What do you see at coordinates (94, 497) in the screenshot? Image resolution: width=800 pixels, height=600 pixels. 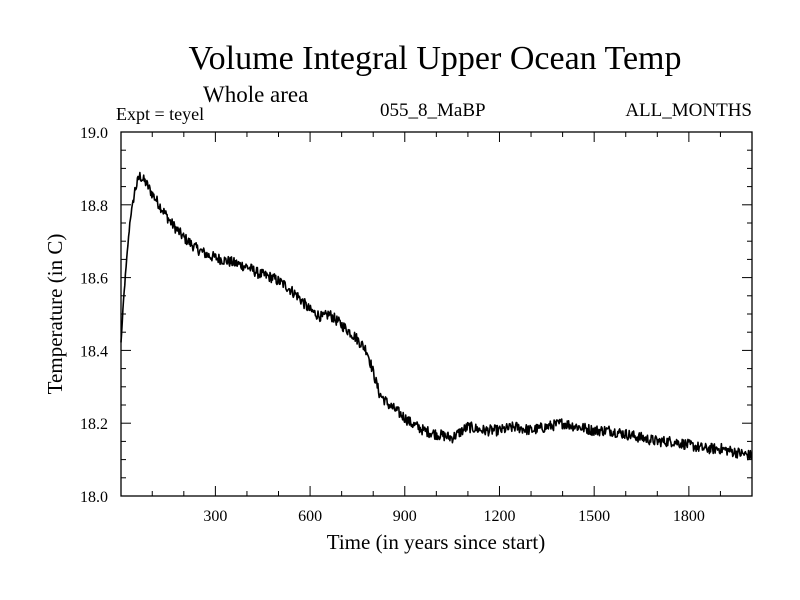 I see `y-tick-label: 18.0` at bounding box center [94, 497].